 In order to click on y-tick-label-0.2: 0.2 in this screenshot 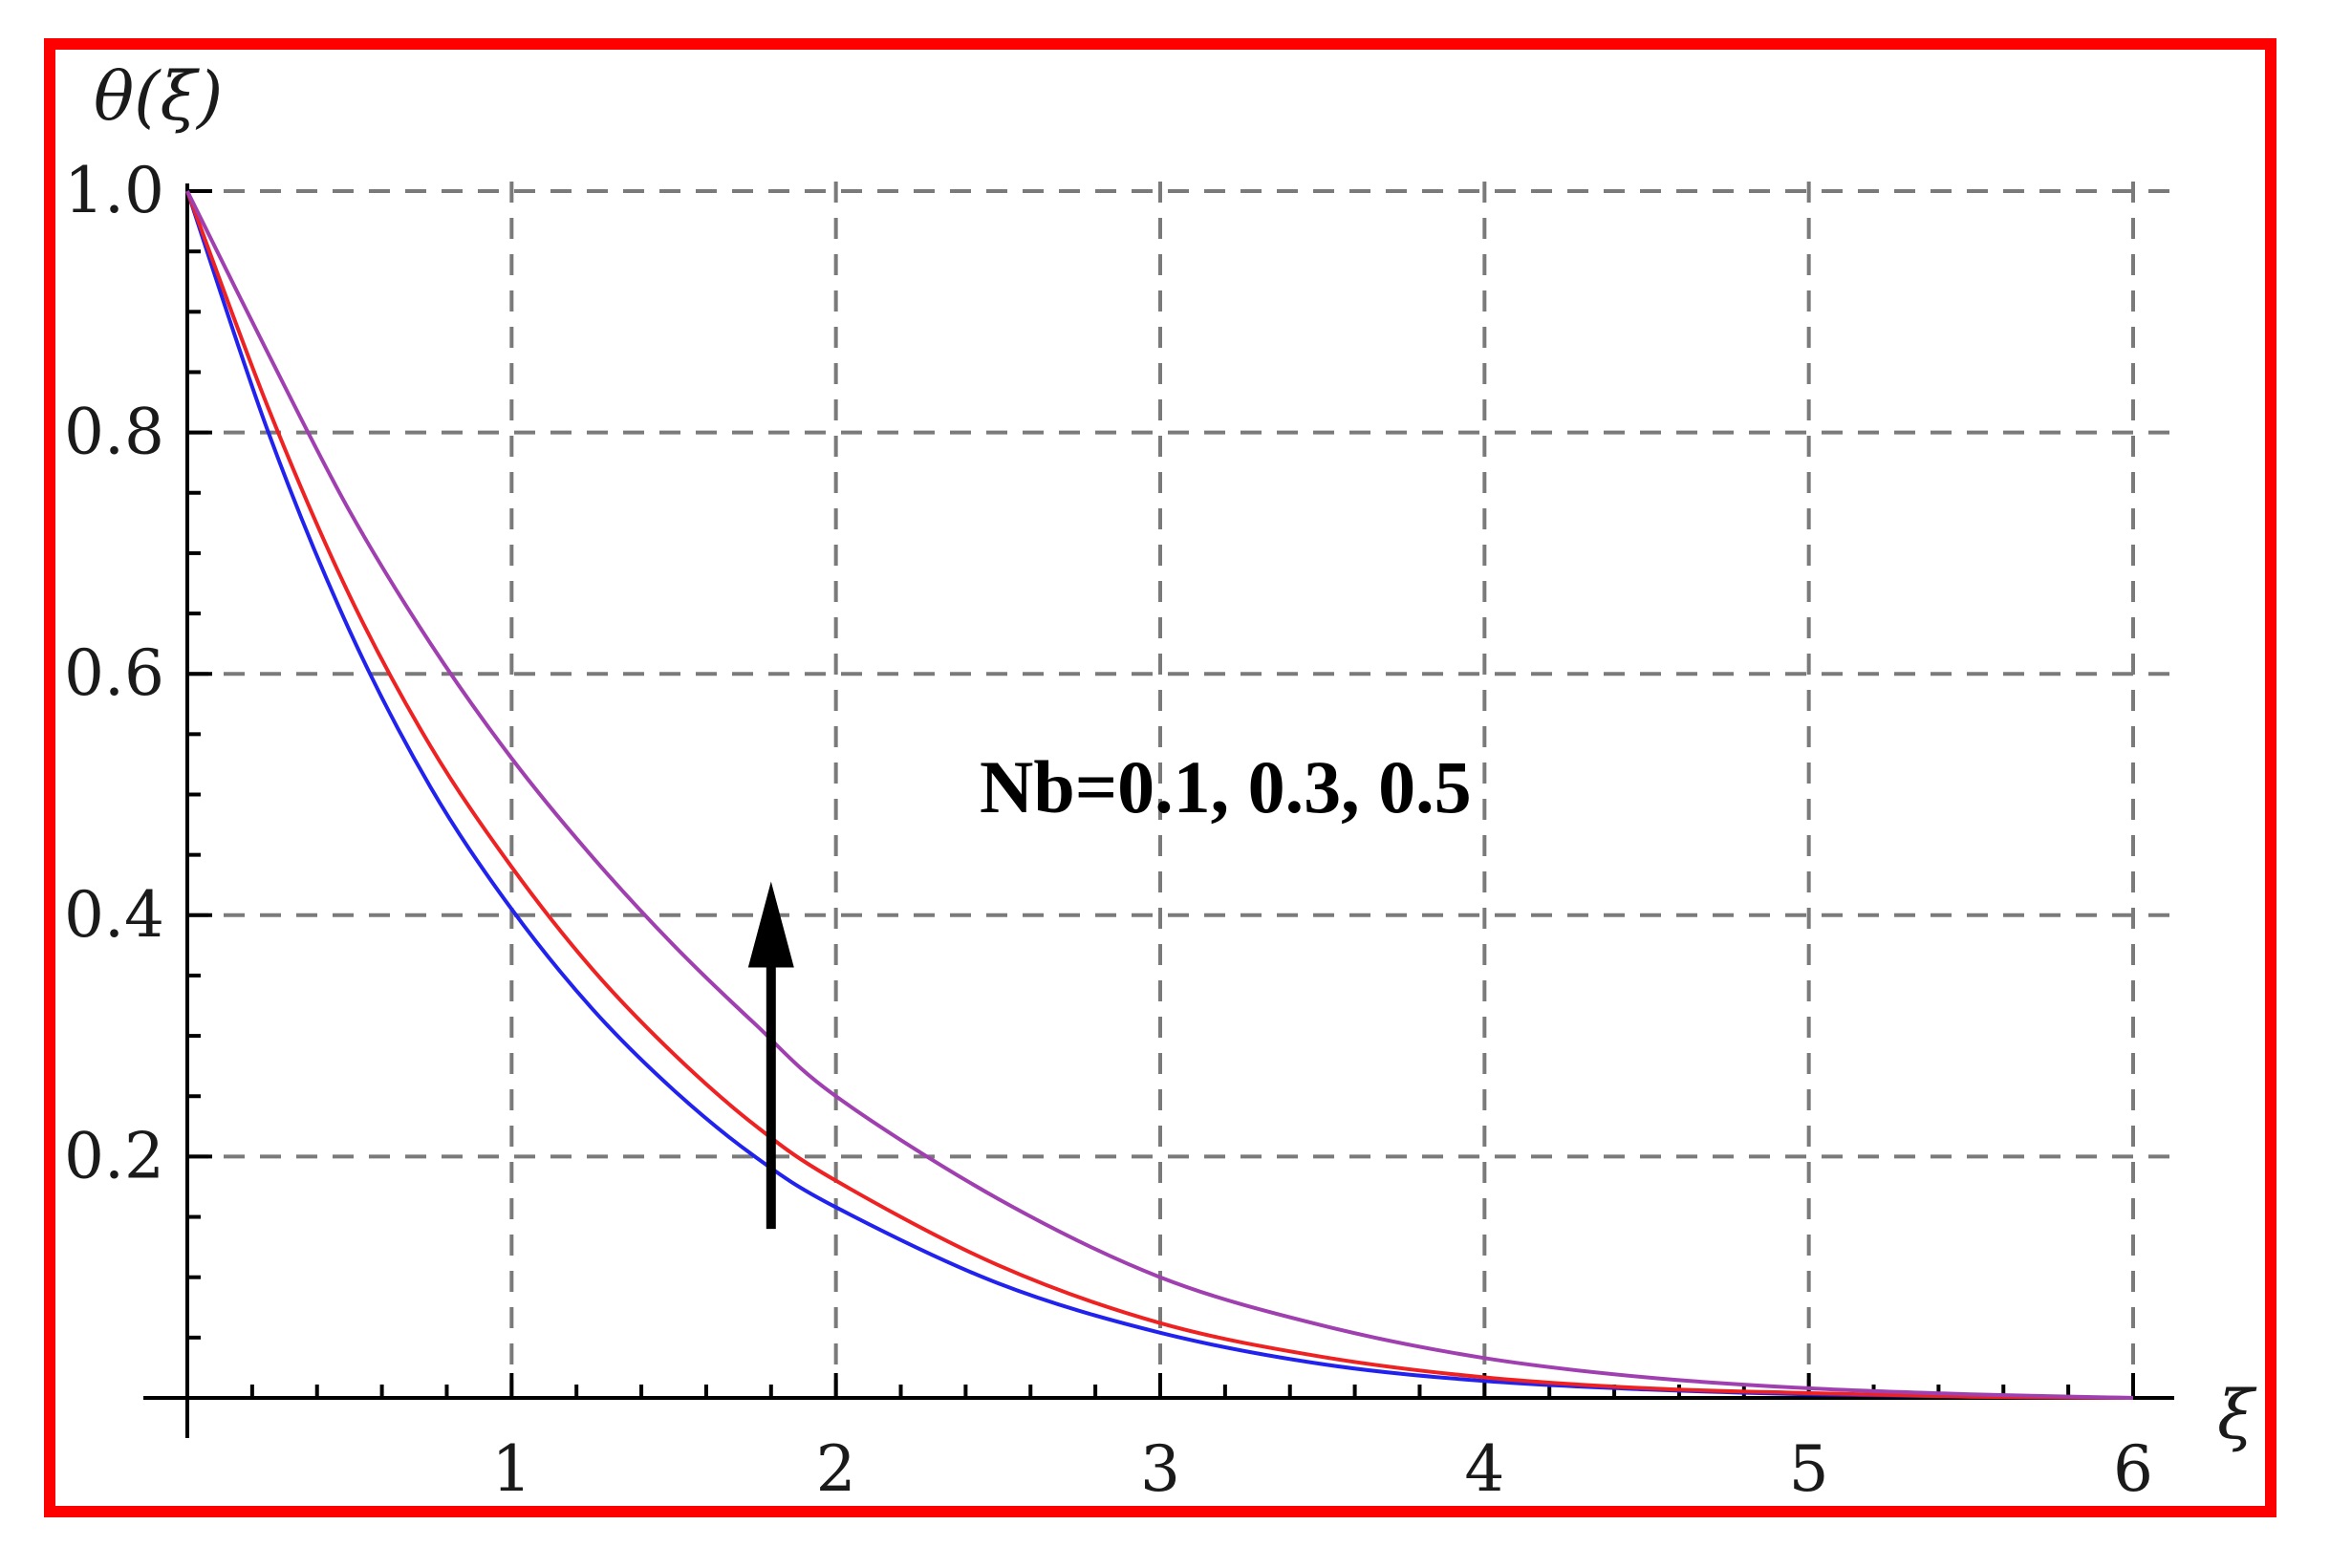, I will do `click(114, 1155)`.